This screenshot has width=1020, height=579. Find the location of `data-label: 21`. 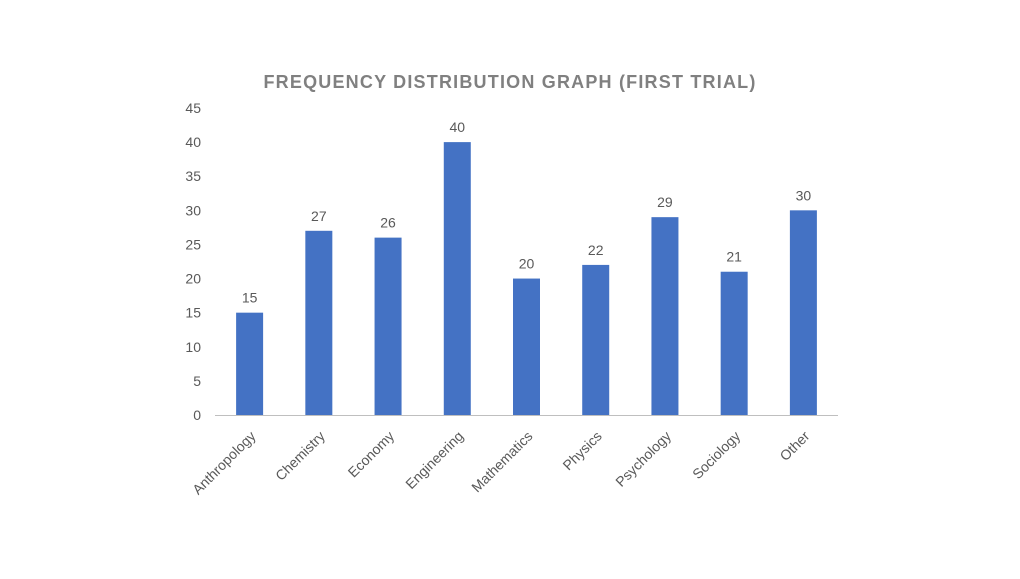

data-label: 21 is located at coordinates (734, 257).